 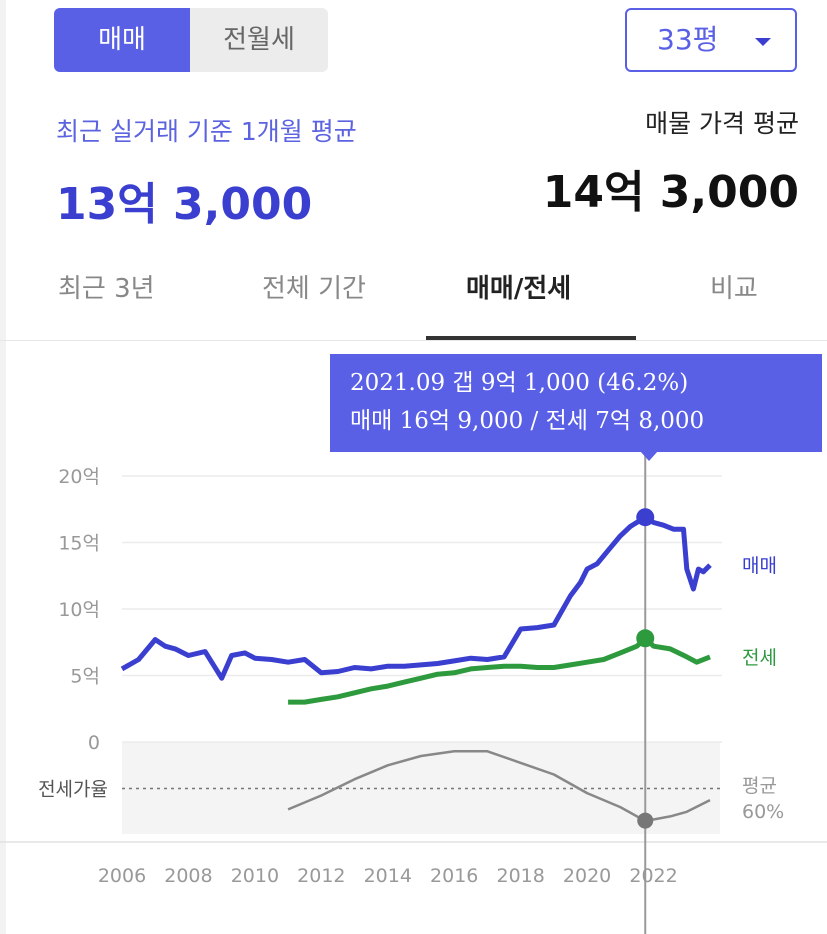 What do you see at coordinates (79, 610) in the screenshot?
I see `y-tick-label: 10억` at bounding box center [79, 610].